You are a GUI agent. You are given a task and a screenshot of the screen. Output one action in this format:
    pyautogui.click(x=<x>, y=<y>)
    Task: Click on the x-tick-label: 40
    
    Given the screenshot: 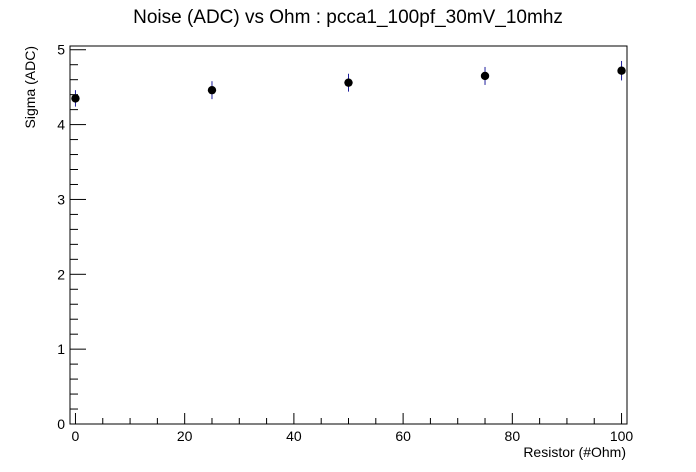 What is the action you would take?
    pyautogui.click(x=294, y=436)
    